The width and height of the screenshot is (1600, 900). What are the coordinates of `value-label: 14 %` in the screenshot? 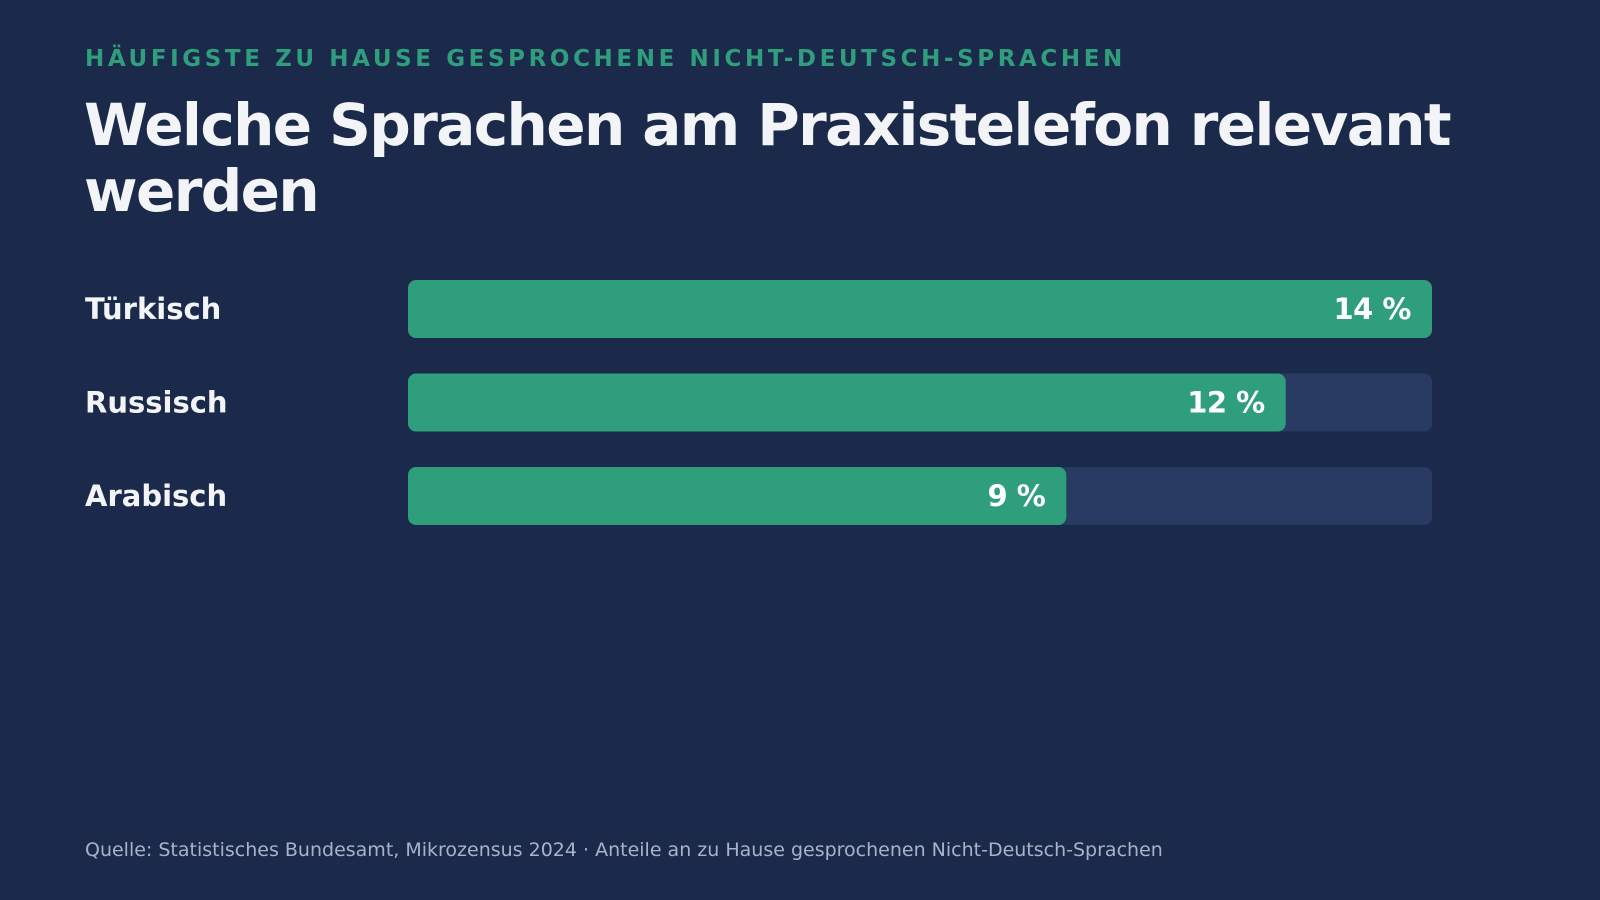 It's located at (1372, 309).